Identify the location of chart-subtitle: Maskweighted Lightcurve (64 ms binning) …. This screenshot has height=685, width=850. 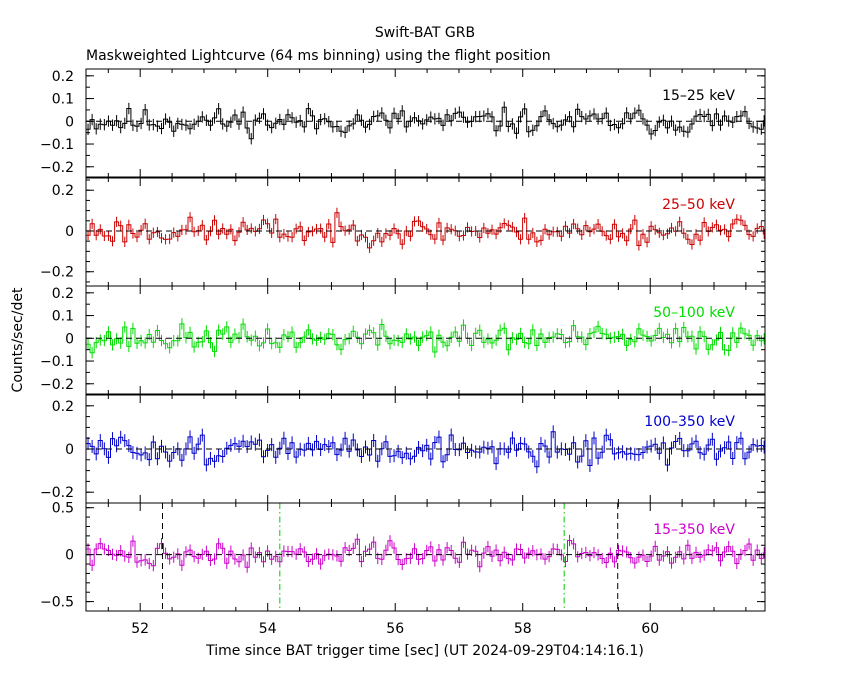
(318, 56).